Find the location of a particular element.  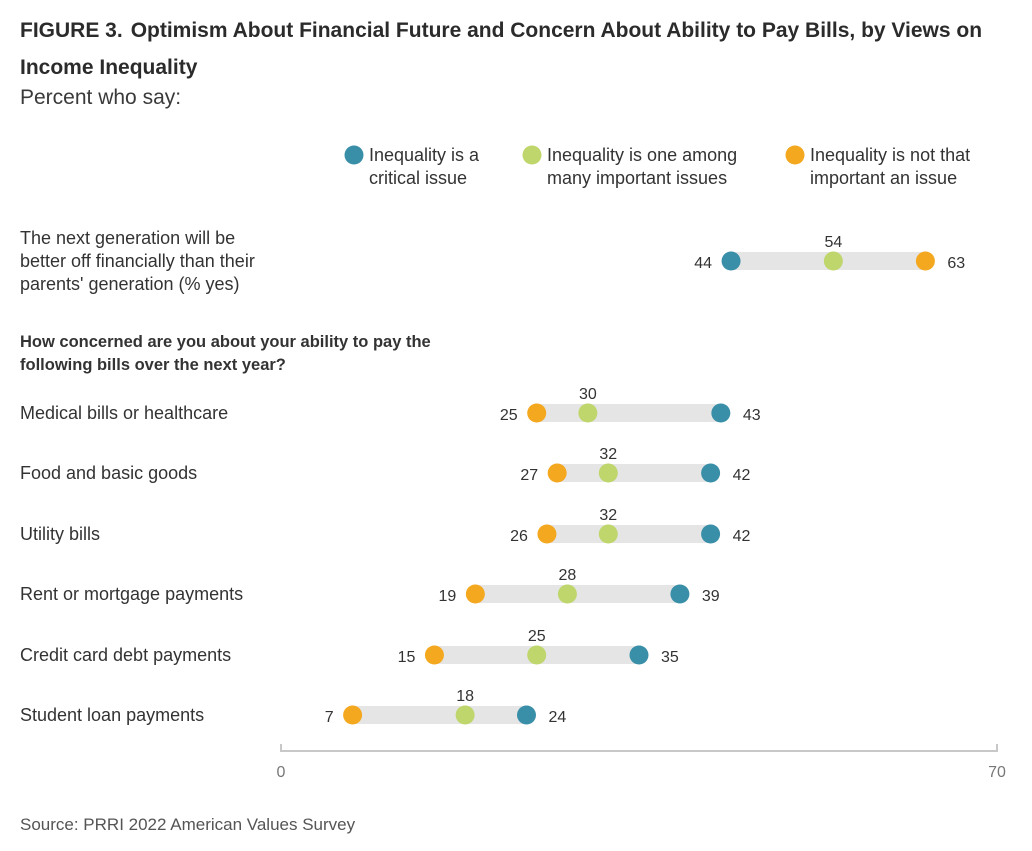

legend-label-critical: critical issue is located at coordinates (418, 178).